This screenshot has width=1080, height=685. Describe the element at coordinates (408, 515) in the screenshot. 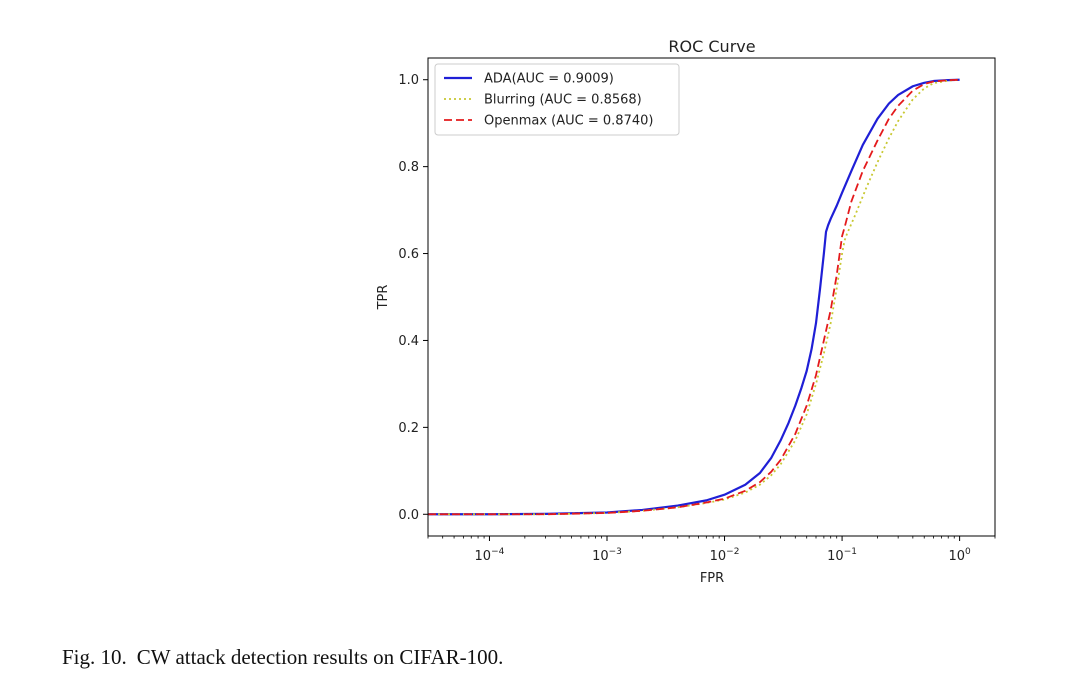

I see `y-tick-label: 0.0` at that location.